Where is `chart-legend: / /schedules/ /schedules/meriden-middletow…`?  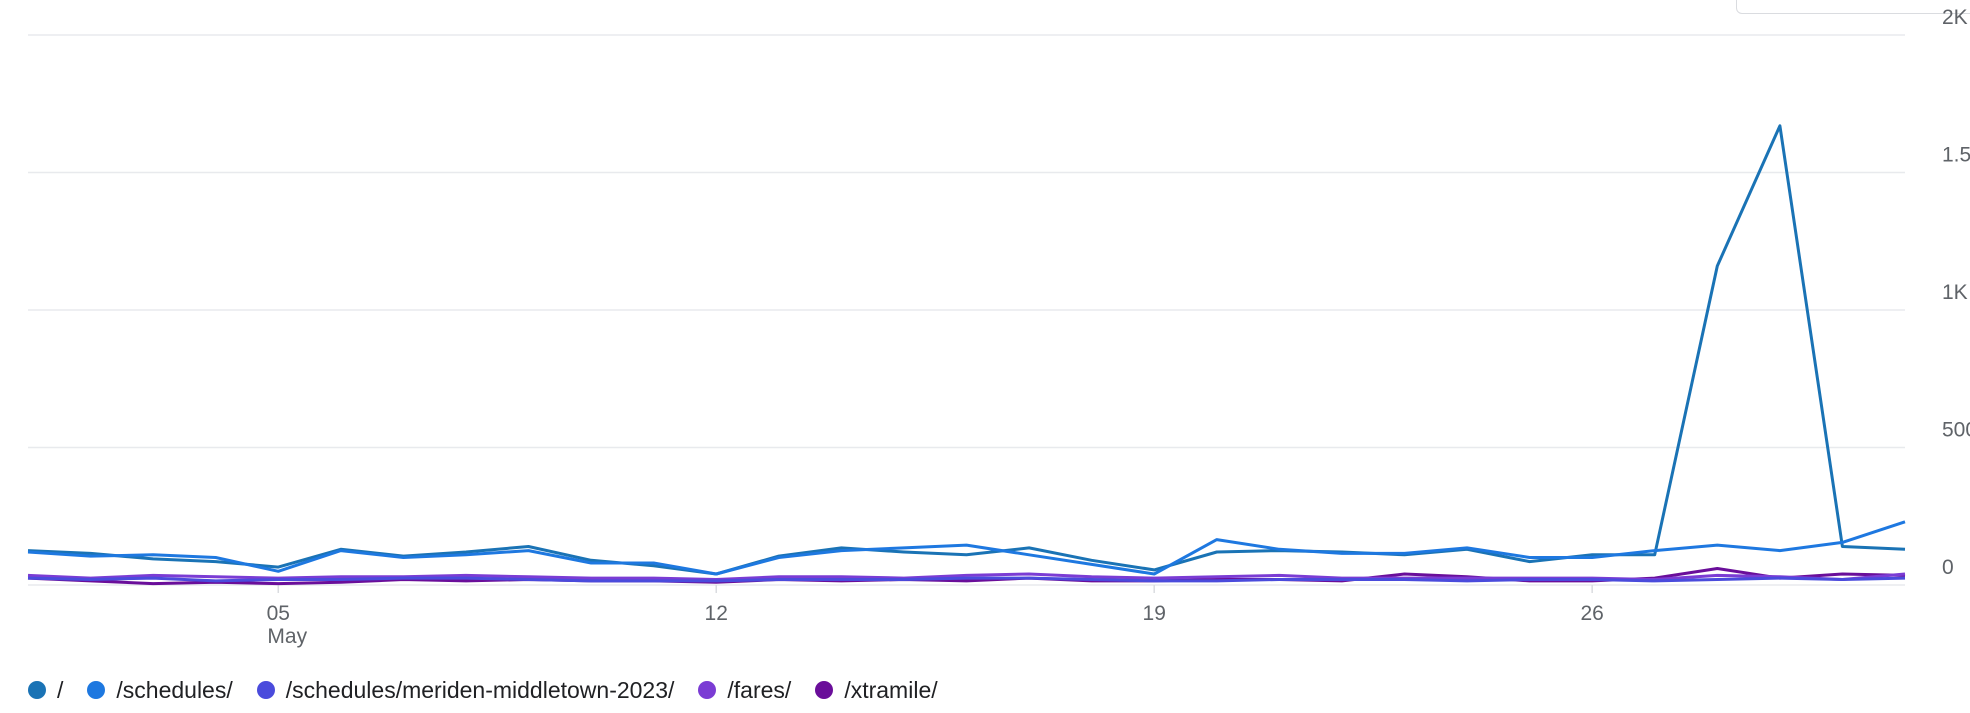
chart-legend: / /schedules/ /schedules/meriden-middletow… is located at coordinates (495, 690).